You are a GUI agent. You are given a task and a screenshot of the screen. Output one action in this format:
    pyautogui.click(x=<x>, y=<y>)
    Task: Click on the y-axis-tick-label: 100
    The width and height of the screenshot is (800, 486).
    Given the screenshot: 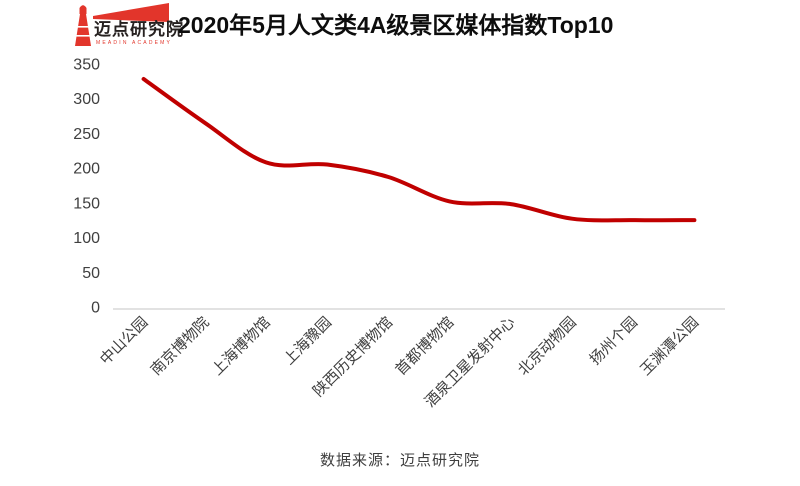 What is the action you would take?
    pyautogui.click(x=86, y=238)
    